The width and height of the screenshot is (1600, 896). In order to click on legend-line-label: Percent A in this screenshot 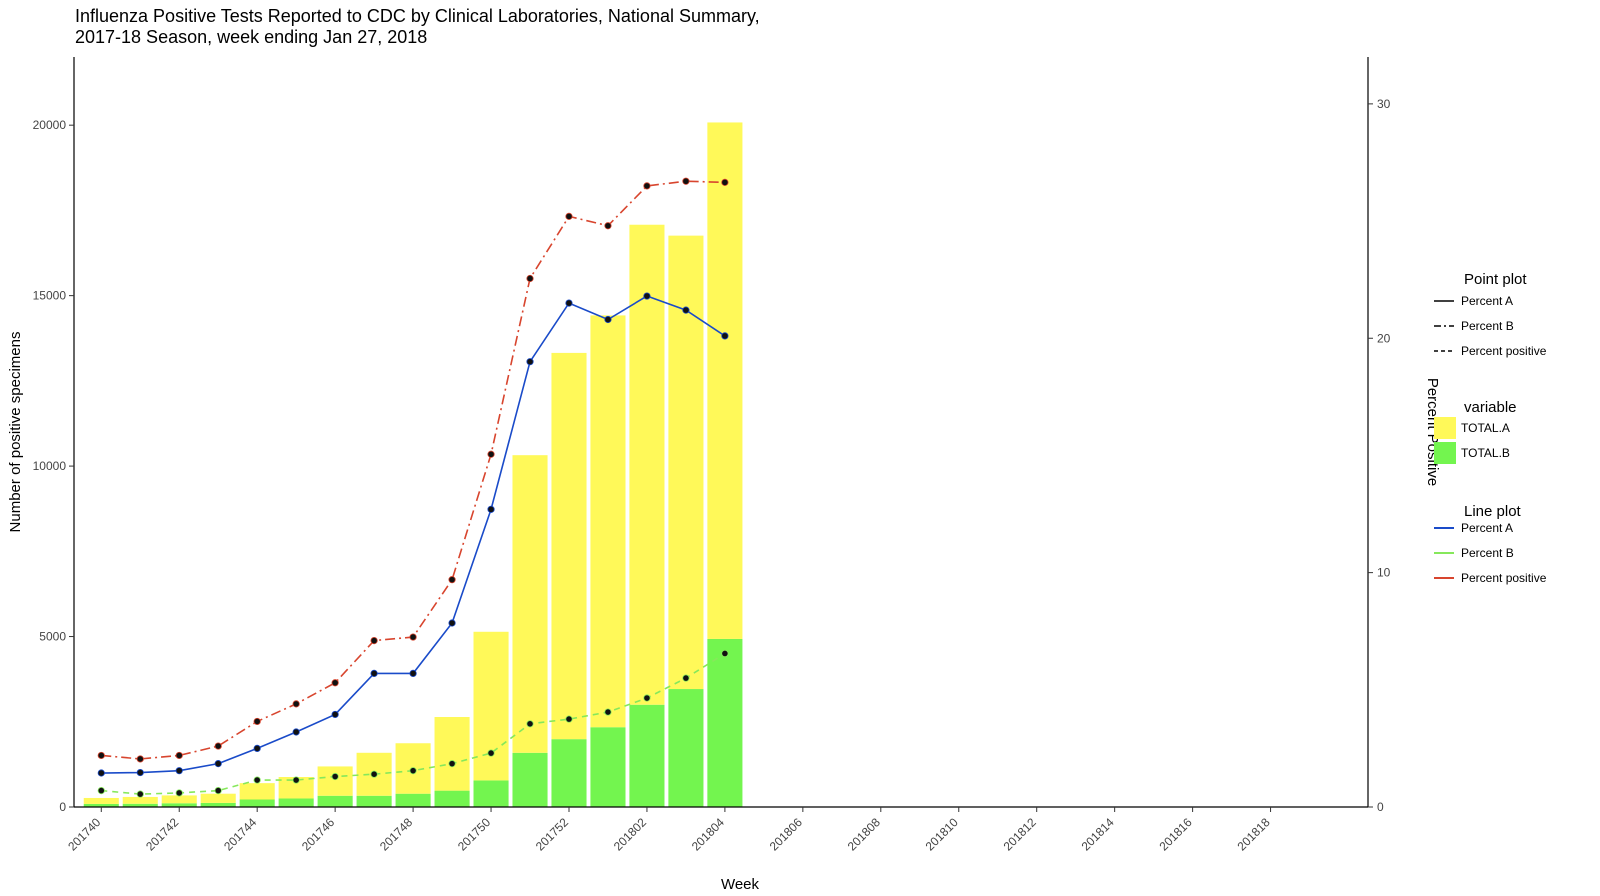, I will do `click(1487, 528)`.